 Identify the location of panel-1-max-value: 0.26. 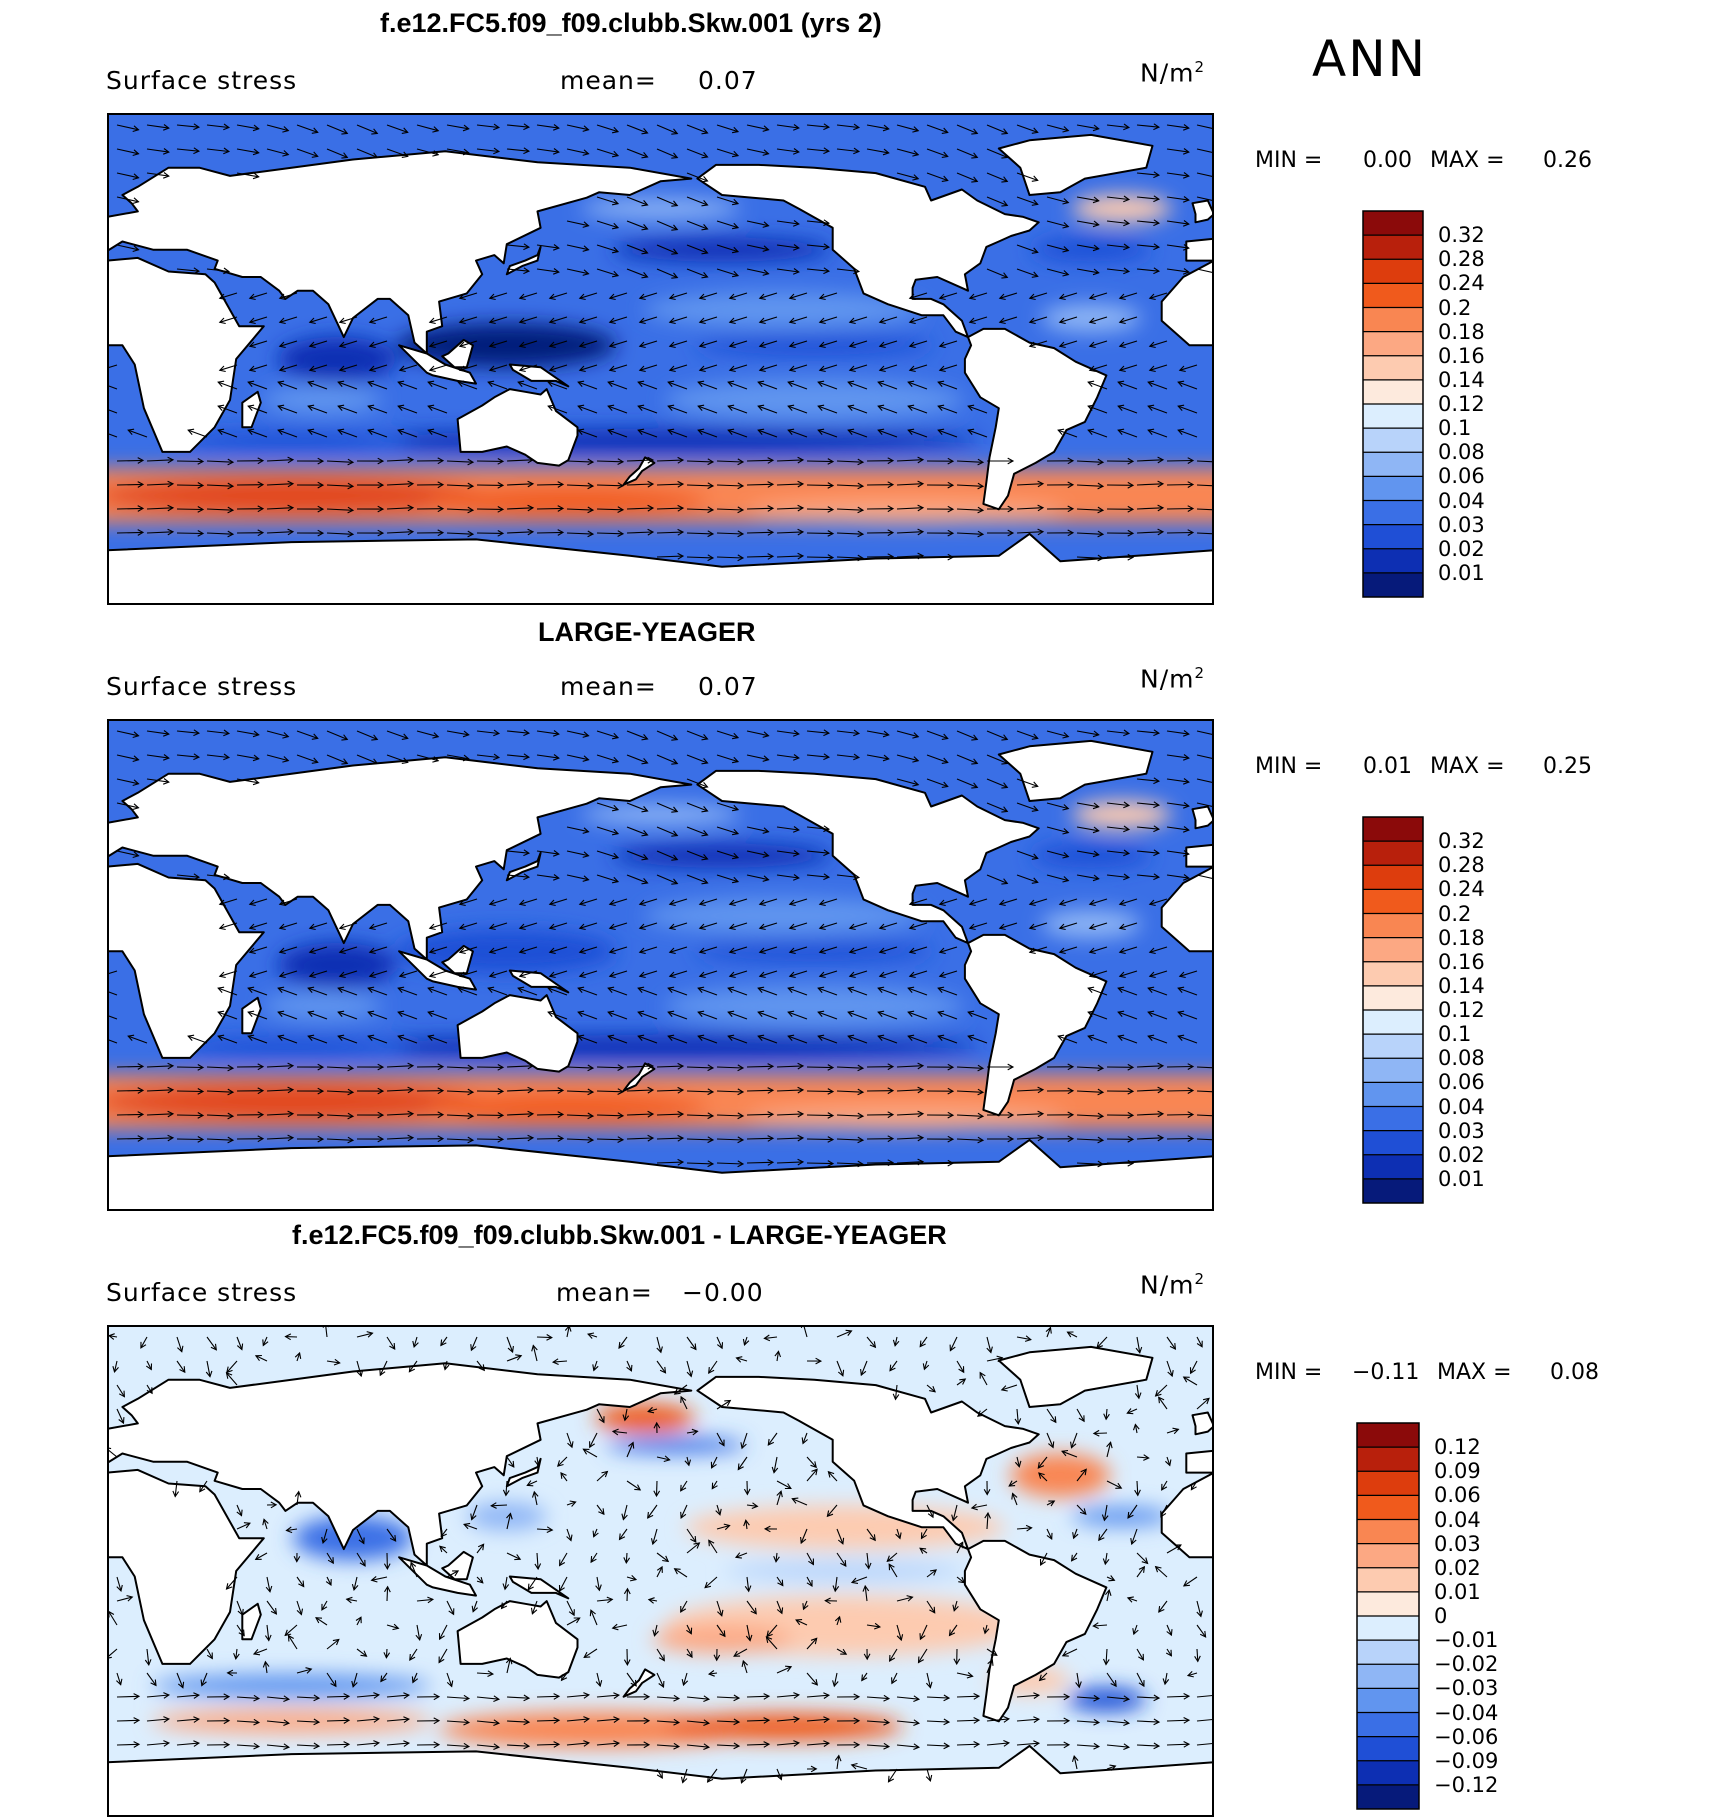
(1567, 160).